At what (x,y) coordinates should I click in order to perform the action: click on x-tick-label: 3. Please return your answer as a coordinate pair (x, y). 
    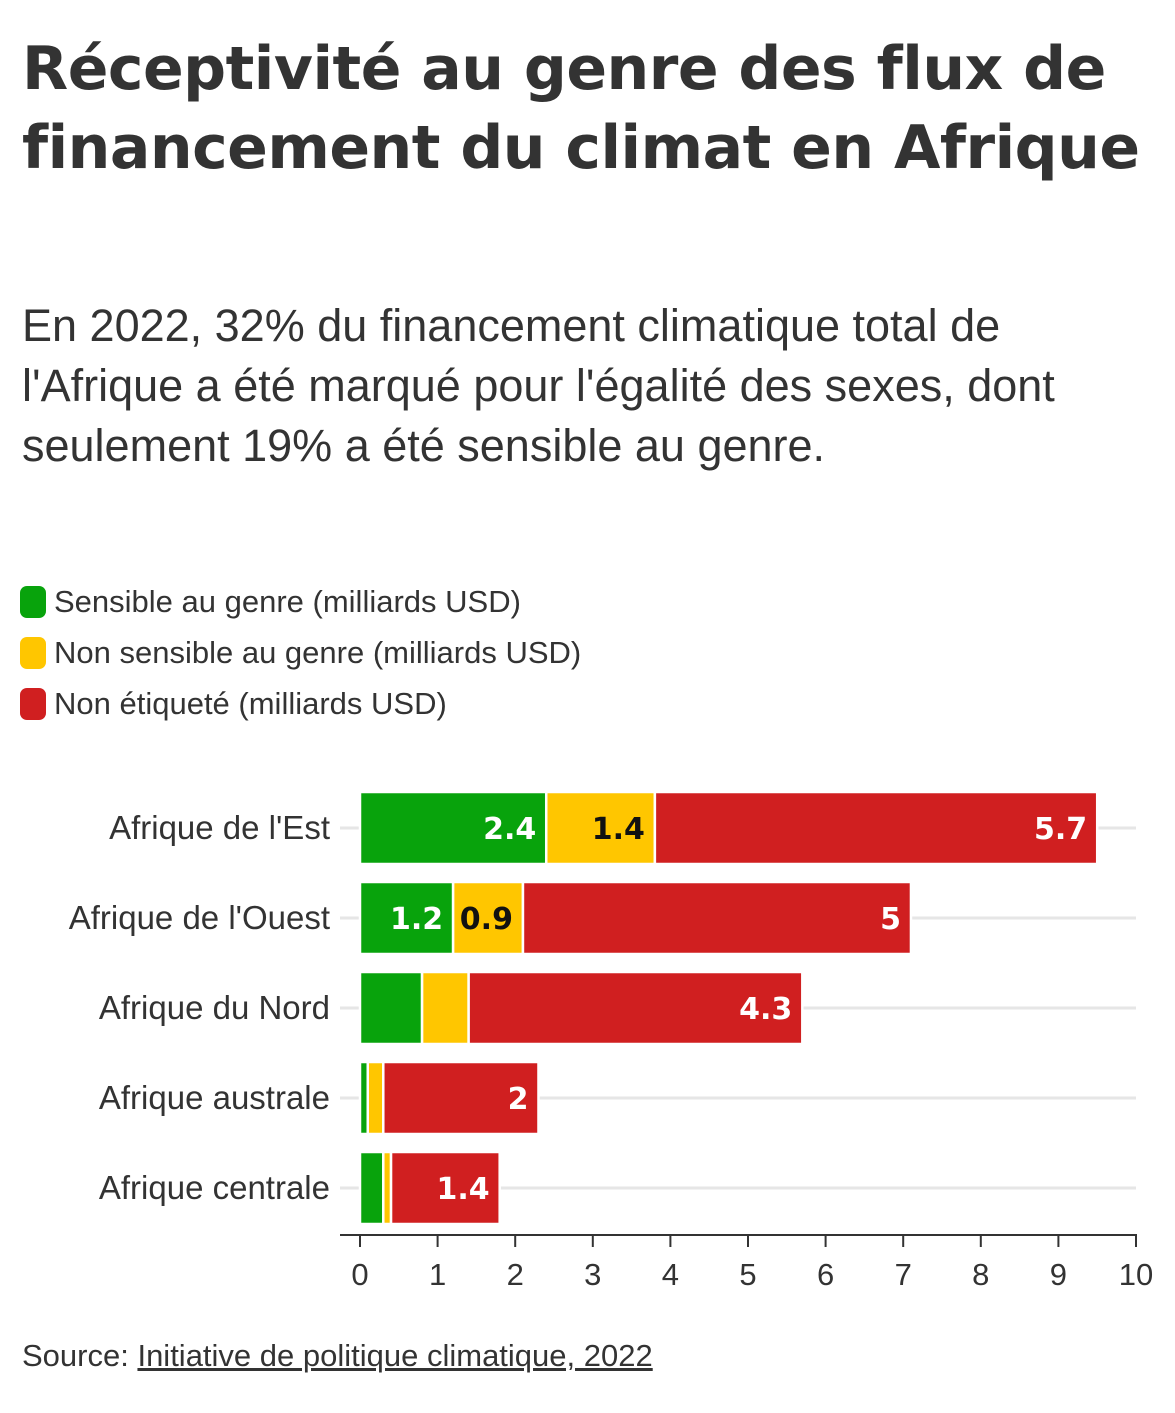
    Looking at the image, I should click on (592, 1274).